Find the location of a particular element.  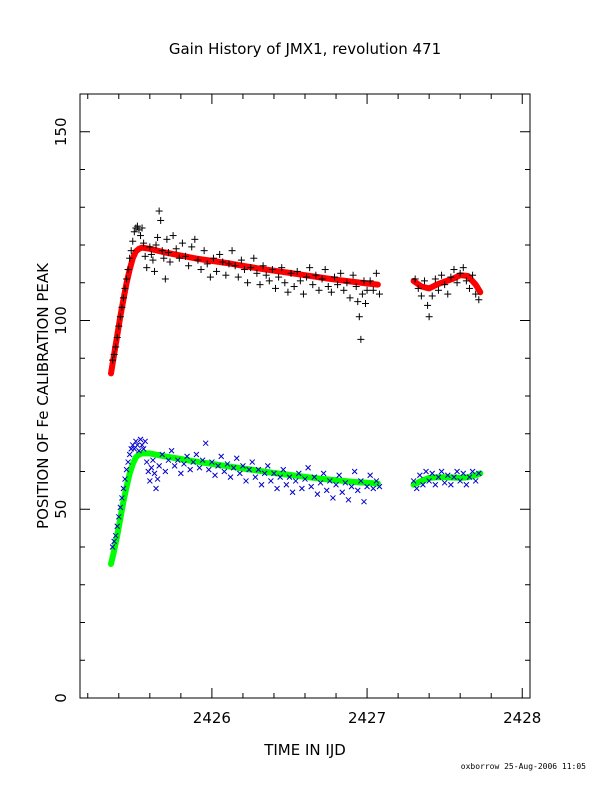

chart-title: Gain History of JMX1, revolution 471 is located at coordinates (305, 49).